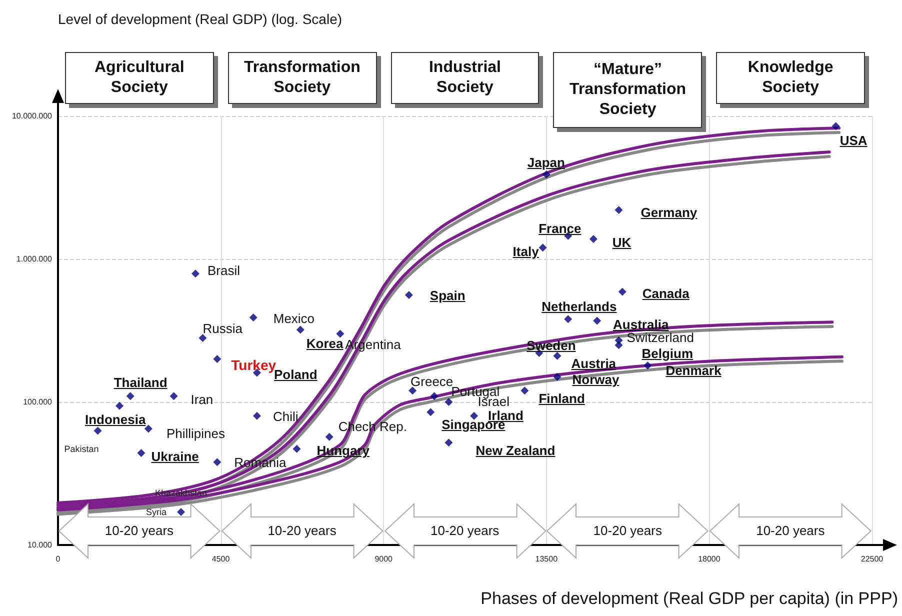 This screenshot has width=902, height=616. I want to click on annotation: Denmark, so click(694, 370).